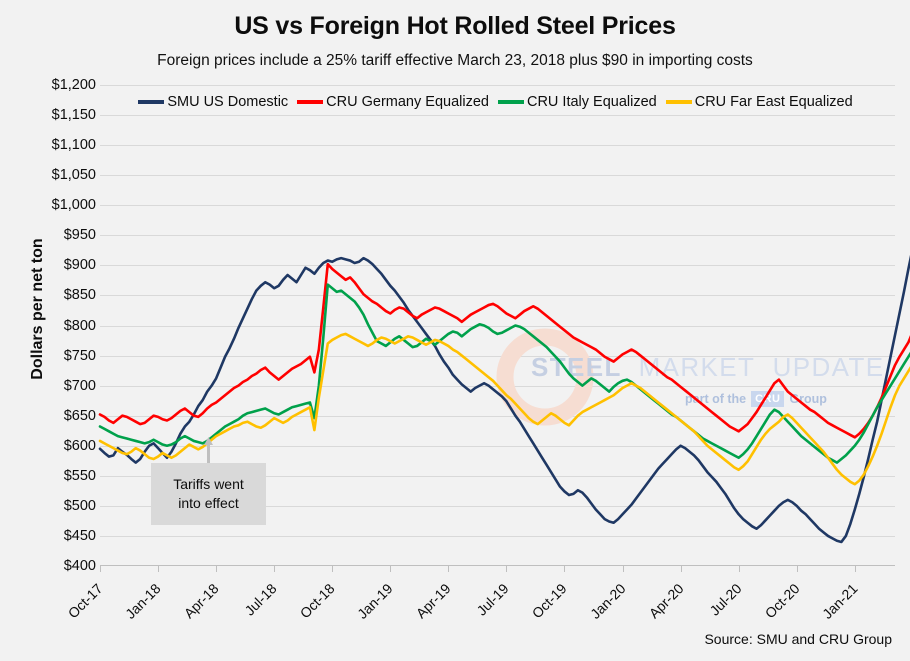 This screenshot has width=910, height=661. I want to click on y-axis-tick-label: $900, so click(79, 265).